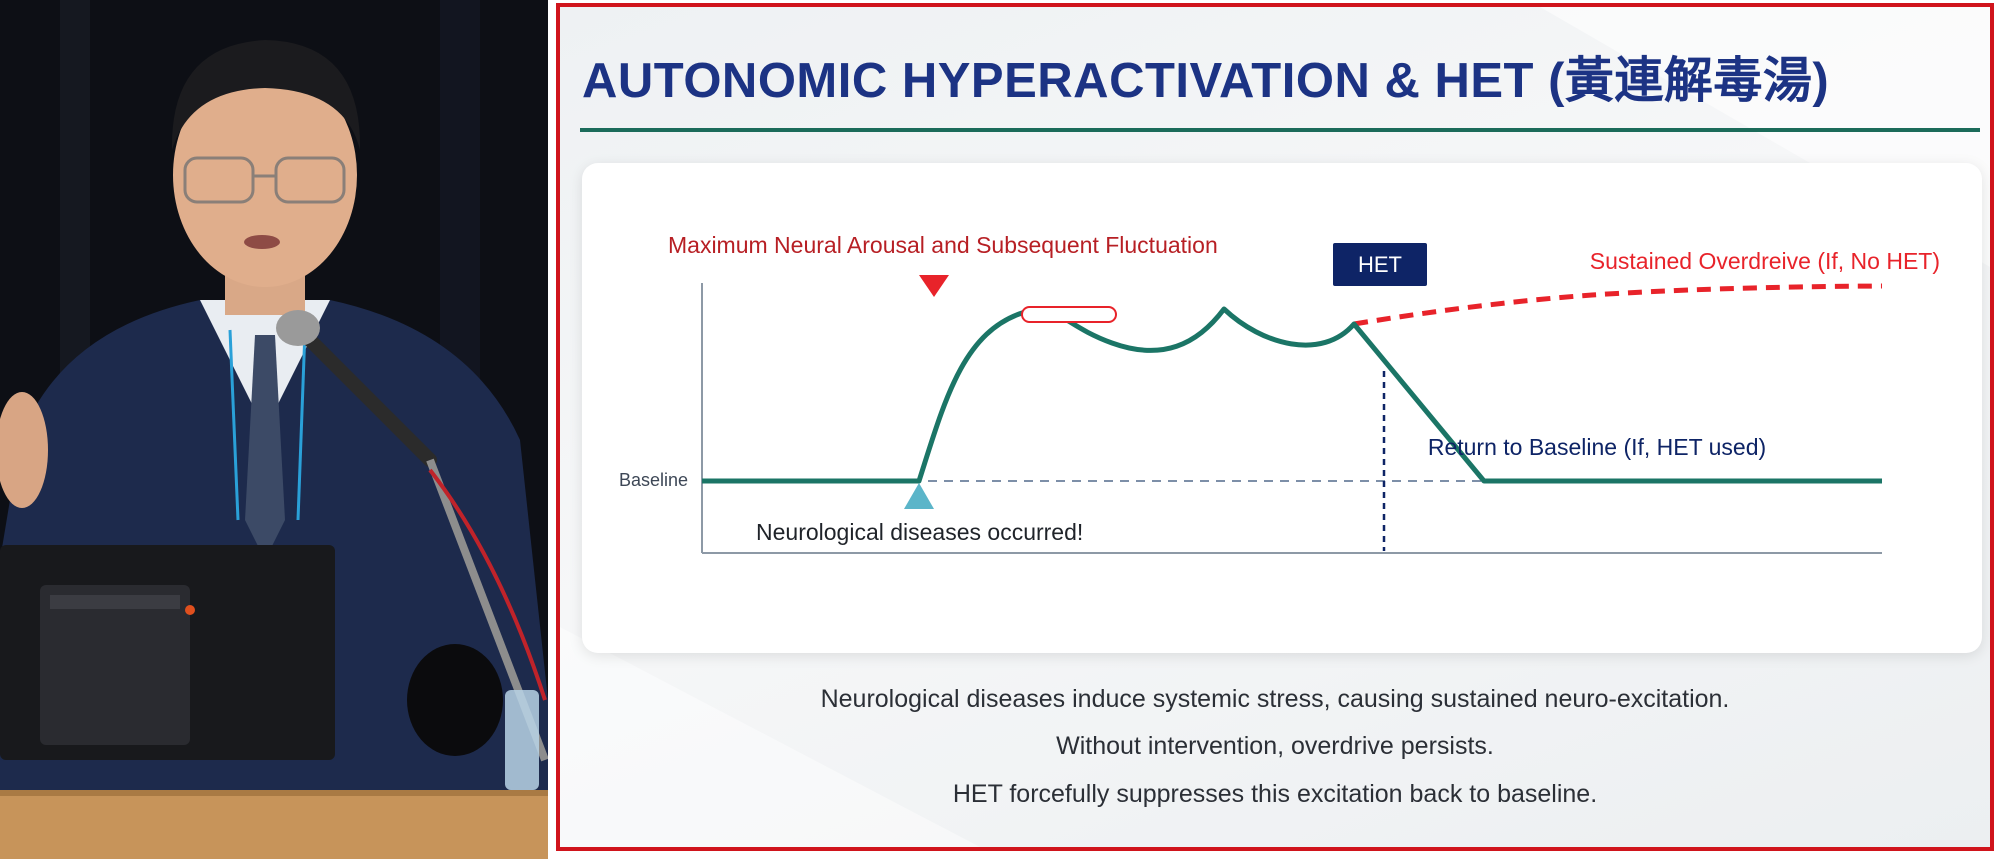 The image size is (2000, 859). I want to click on return-baseline-label: Return to Baseline (If, HET used), so click(1597, 447).